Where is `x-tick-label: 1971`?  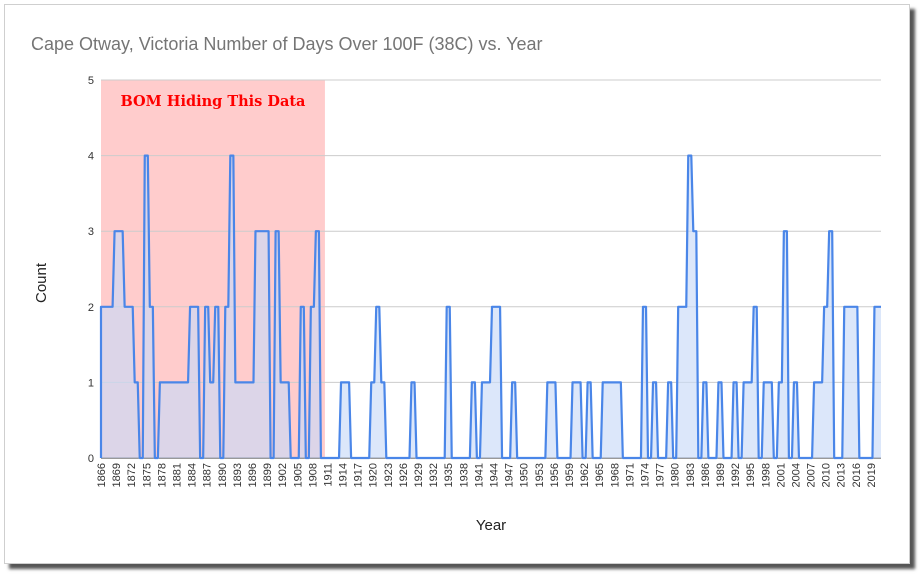
x-tick-label: 1971 is located at coordinates (630, 475).